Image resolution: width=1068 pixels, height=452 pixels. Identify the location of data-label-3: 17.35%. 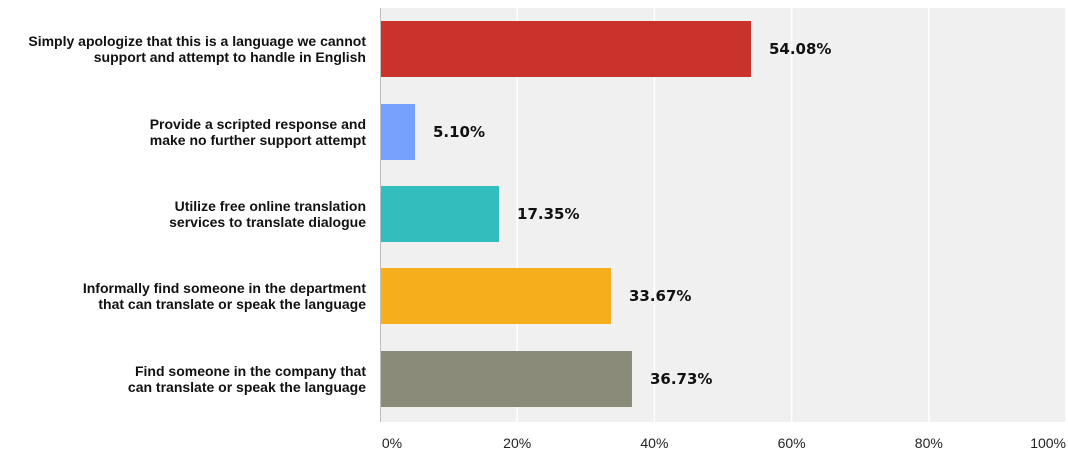
(548, 214).